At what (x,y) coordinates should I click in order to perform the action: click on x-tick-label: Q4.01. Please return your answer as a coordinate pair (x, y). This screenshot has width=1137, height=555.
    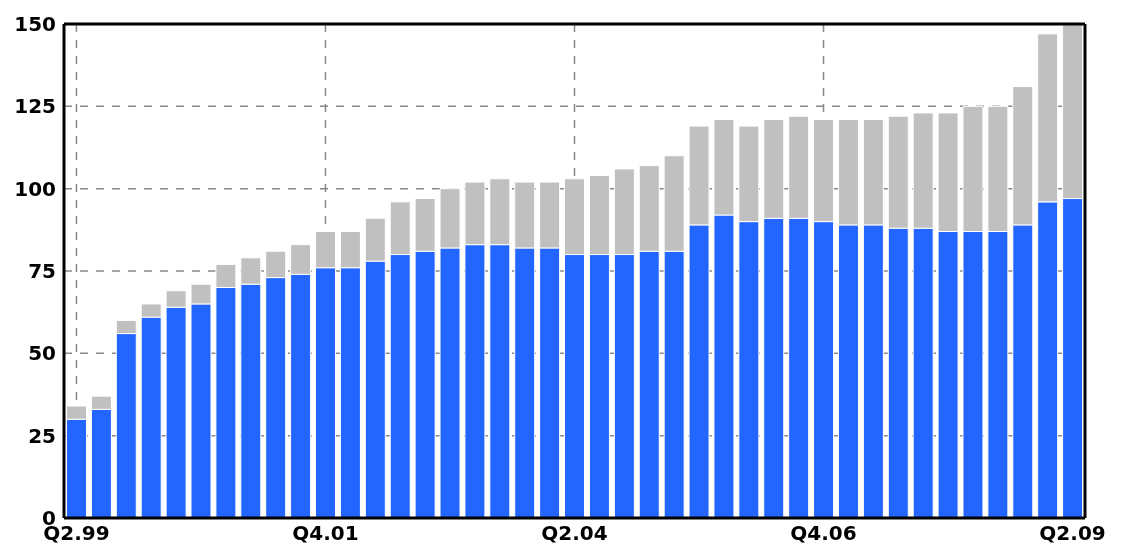
    Looking at the image, I should click on (325, 533).